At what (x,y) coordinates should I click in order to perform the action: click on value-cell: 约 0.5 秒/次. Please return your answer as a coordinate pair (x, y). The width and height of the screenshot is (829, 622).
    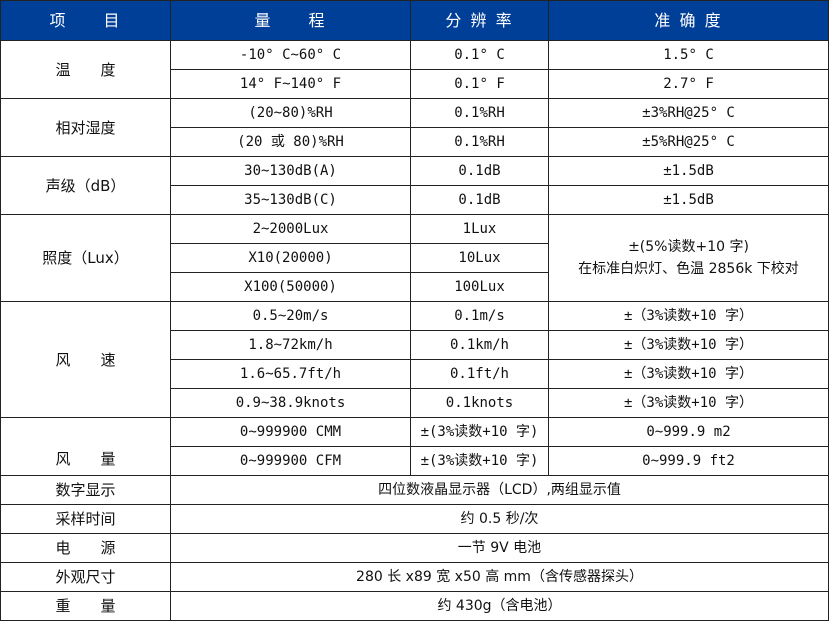
    Looking at the image, I should click on (499, 519).